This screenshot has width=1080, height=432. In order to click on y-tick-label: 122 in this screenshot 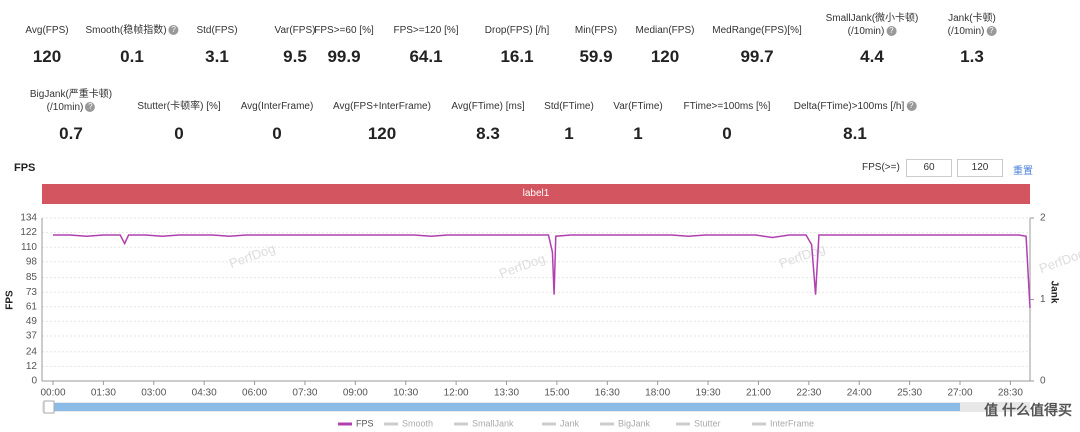, I will do `click(28, 232)`.